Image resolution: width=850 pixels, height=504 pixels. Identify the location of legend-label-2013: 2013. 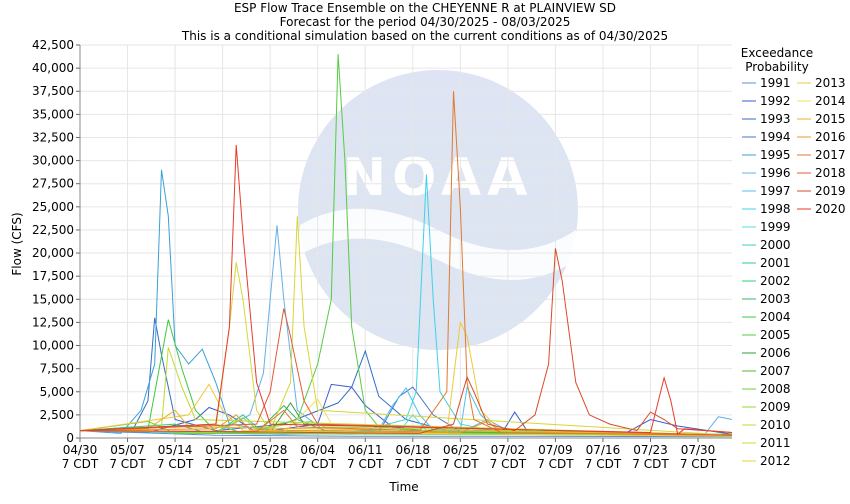
(830, 83).